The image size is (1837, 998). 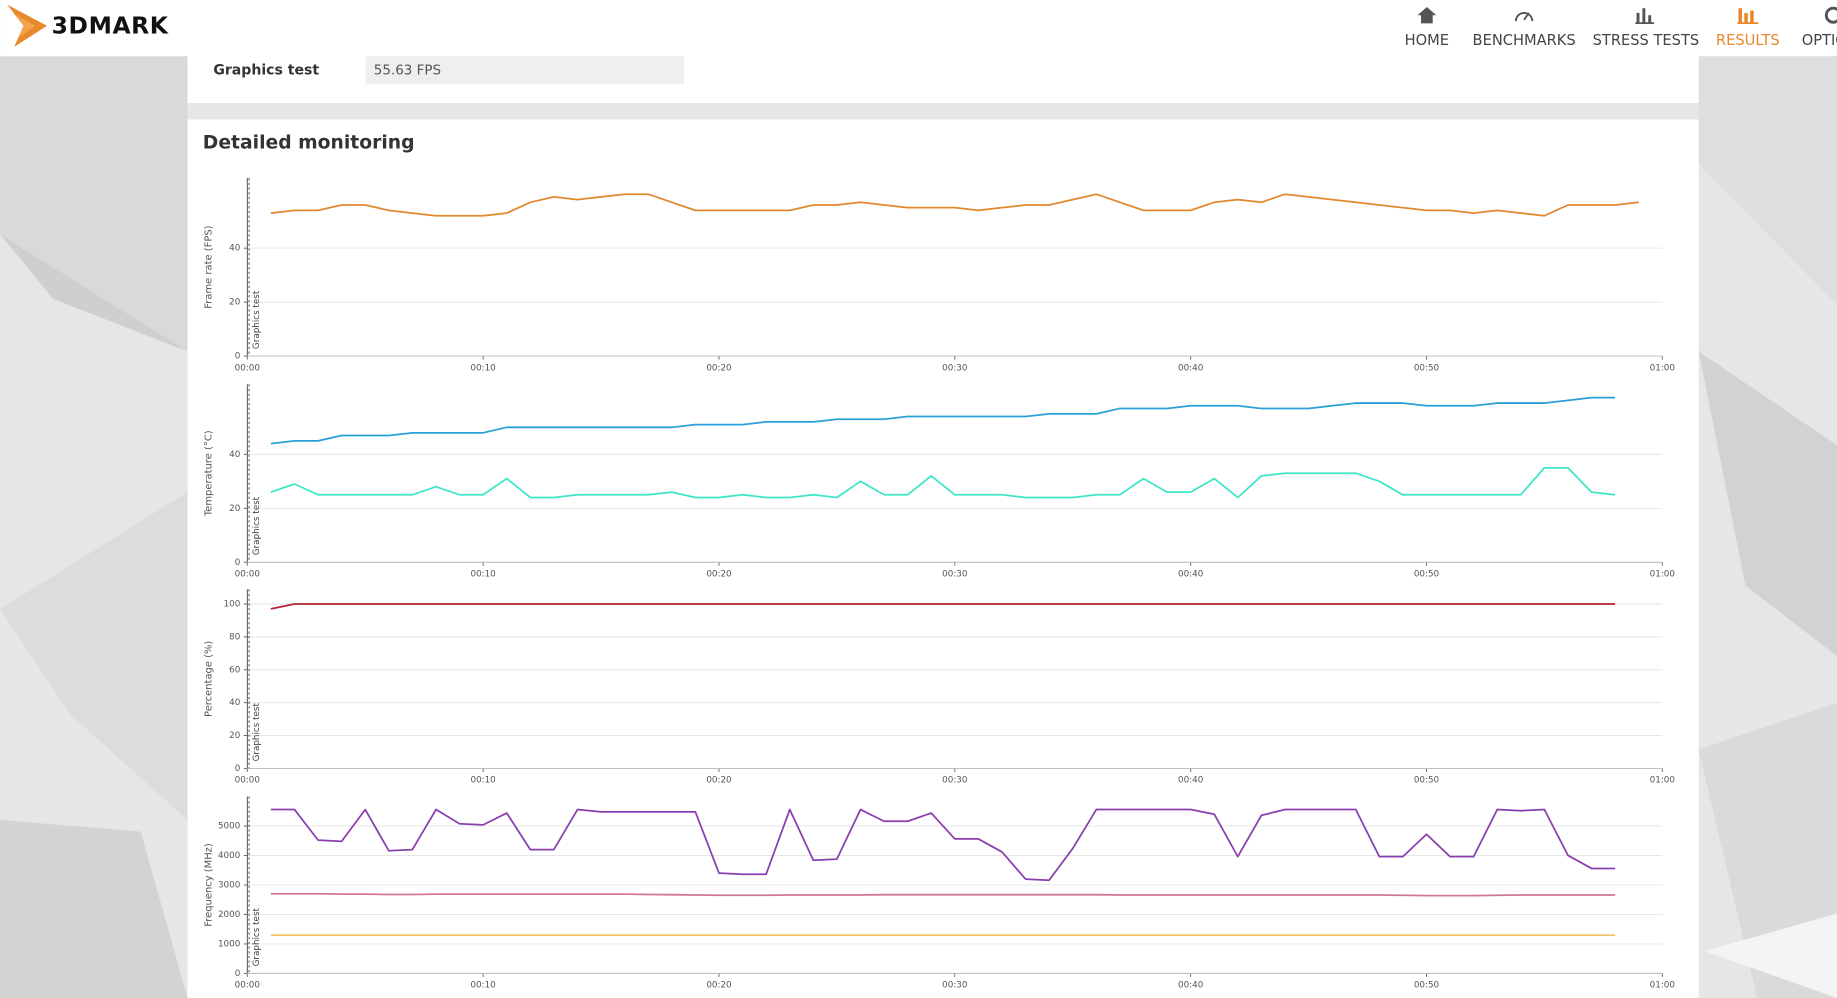 What do you see at coordinates (234, 670) in the screenshot?
I see `y-tick-label: 60` at bounding box center [234, 670].